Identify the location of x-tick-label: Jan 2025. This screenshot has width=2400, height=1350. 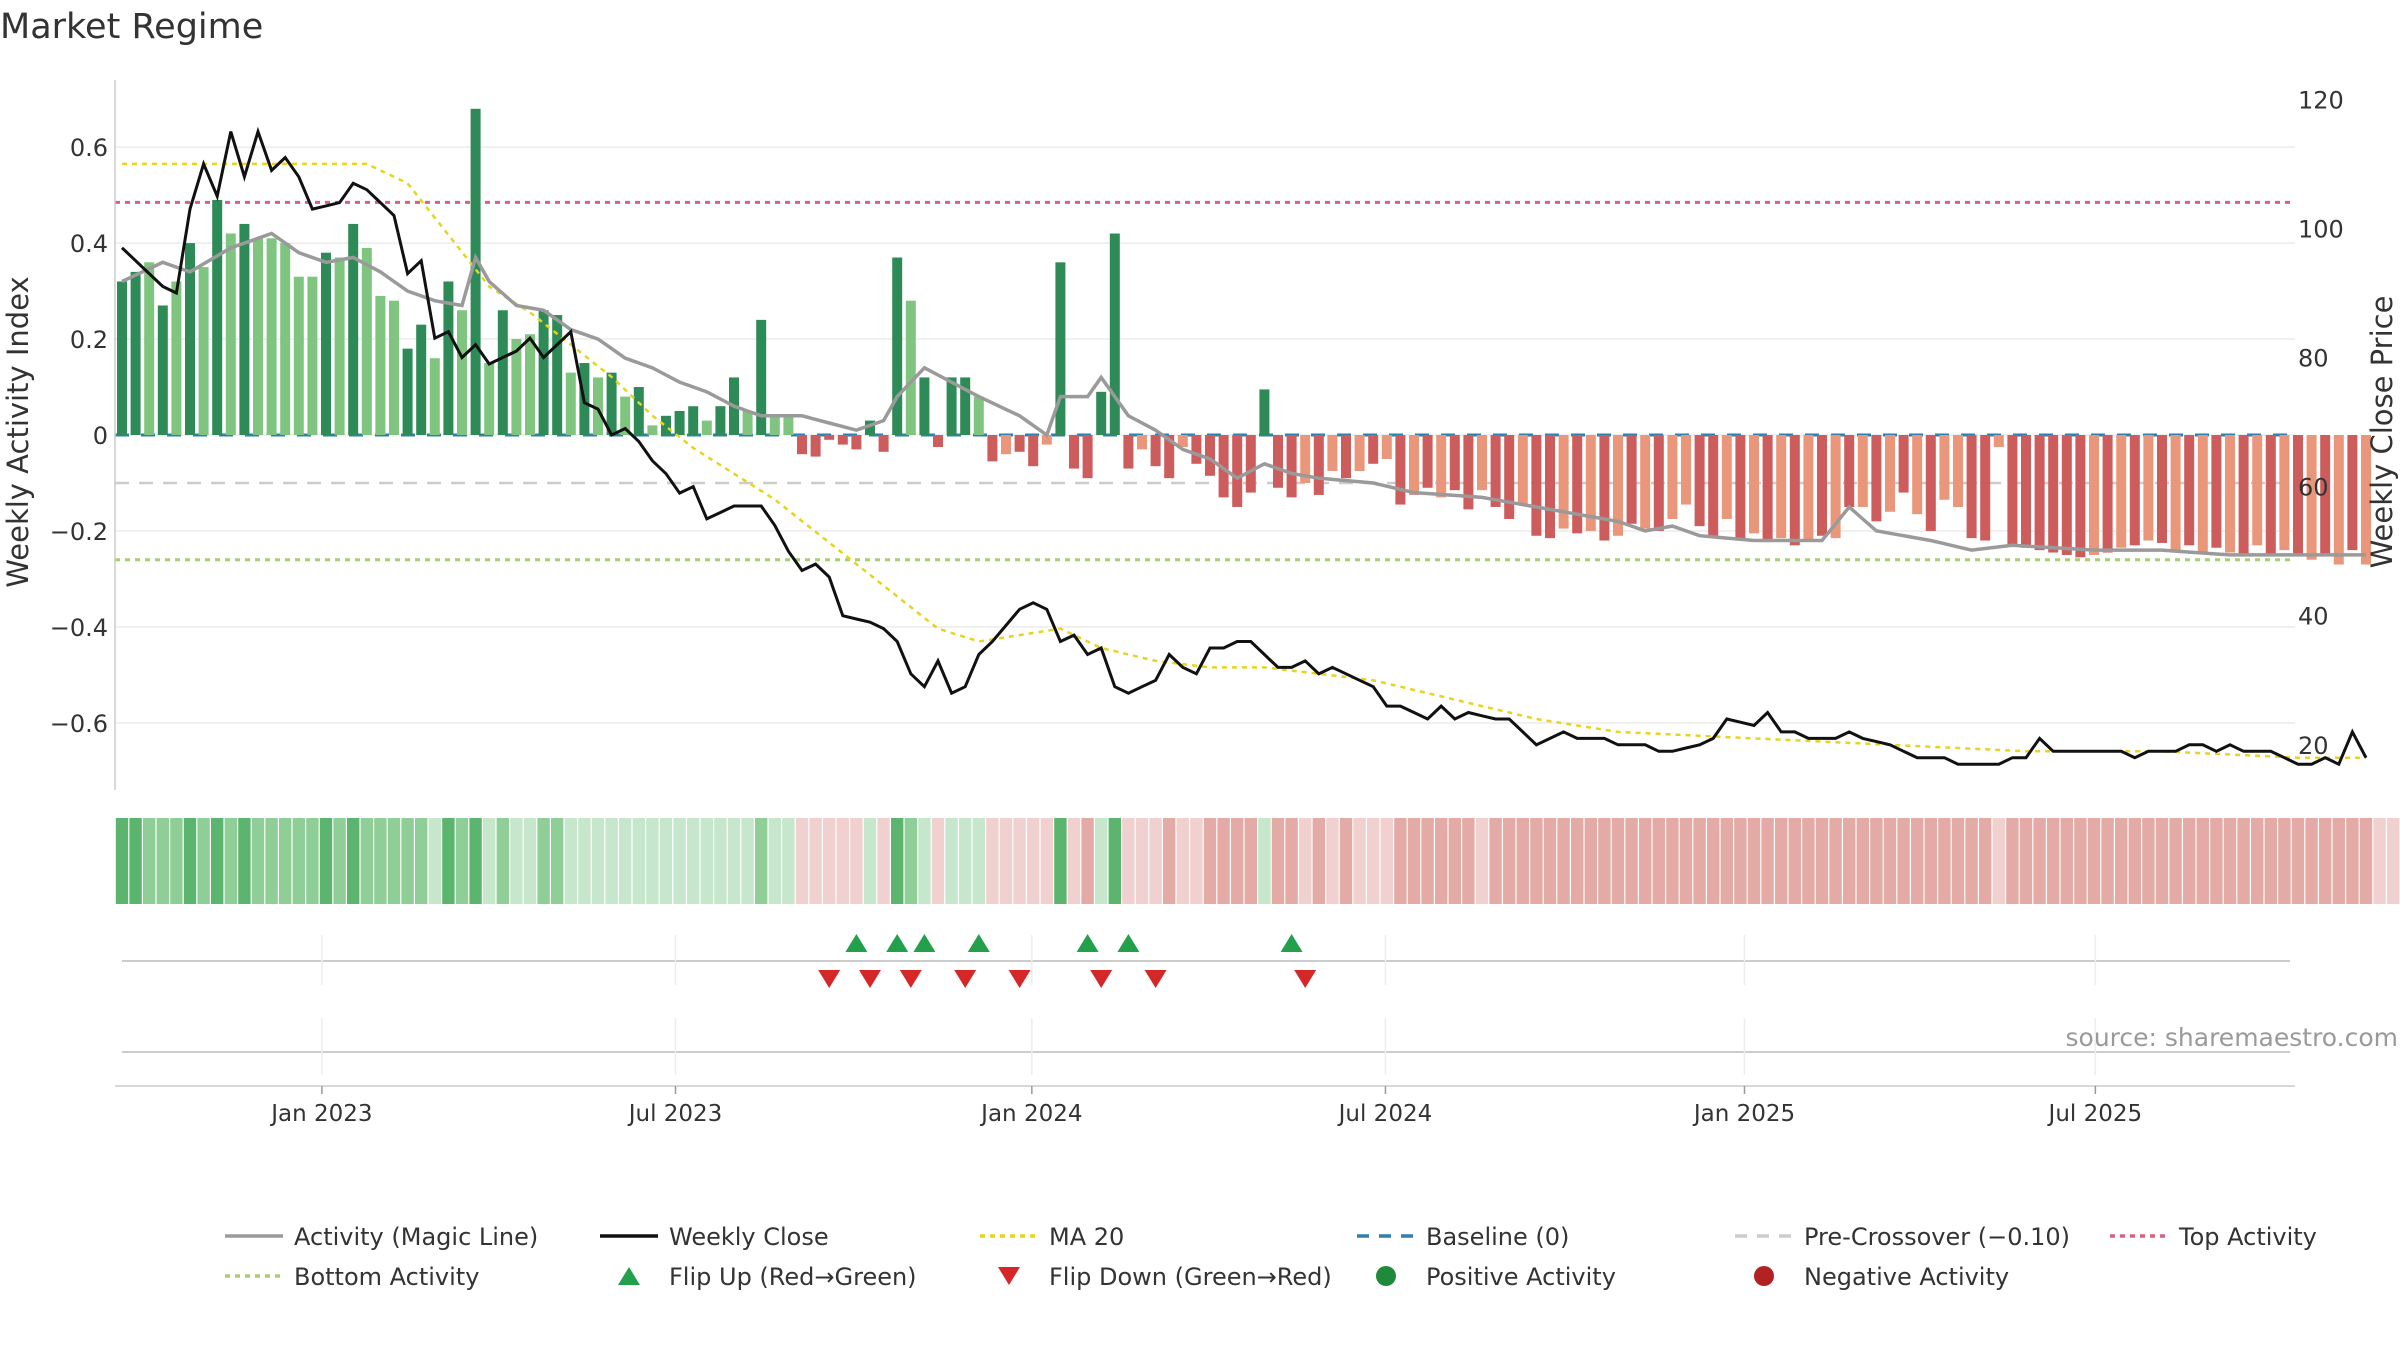
(1743, 1114).